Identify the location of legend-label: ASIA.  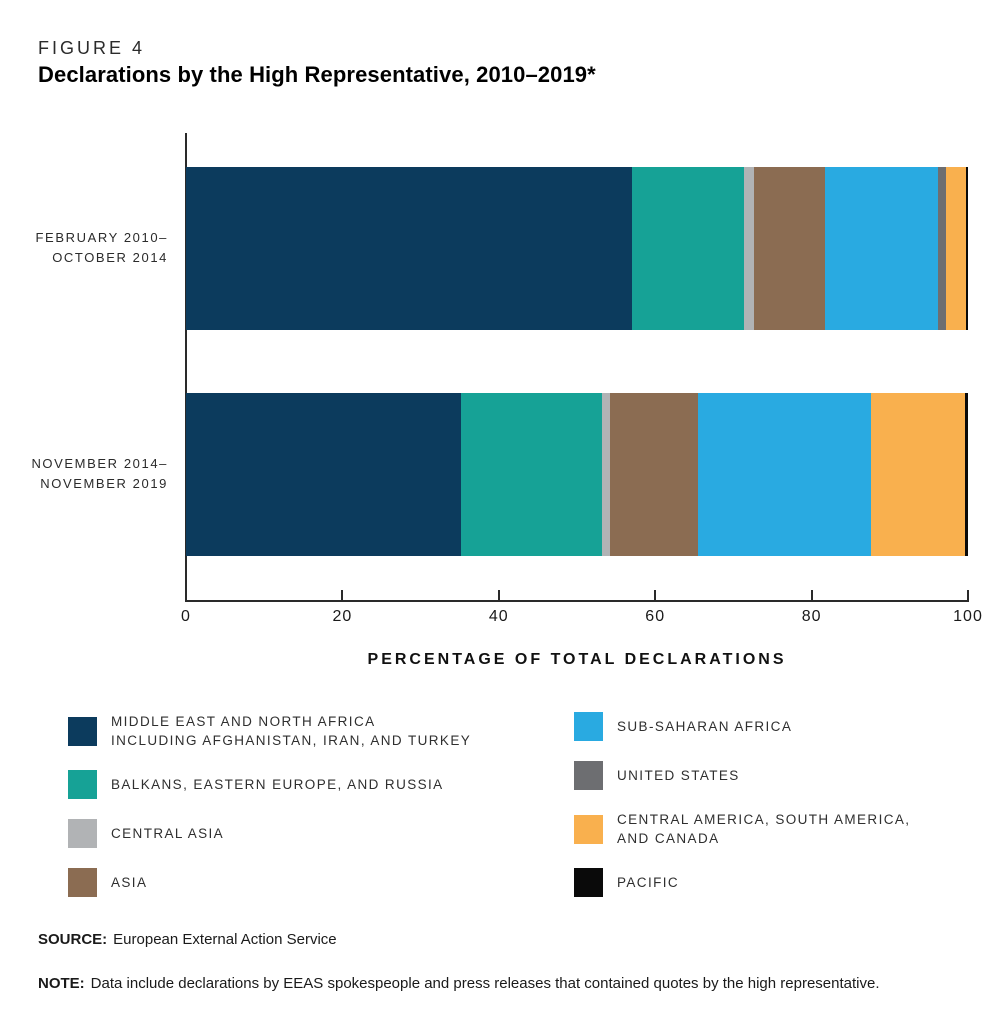
(129, 882).